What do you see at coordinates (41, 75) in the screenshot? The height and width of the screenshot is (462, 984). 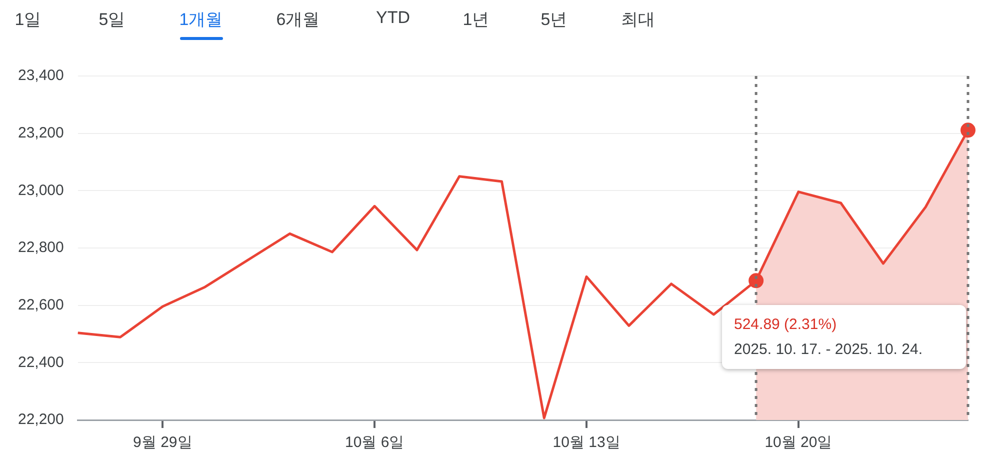 I see `y-tick-label: 23,400` at bounding box center [41, 75].